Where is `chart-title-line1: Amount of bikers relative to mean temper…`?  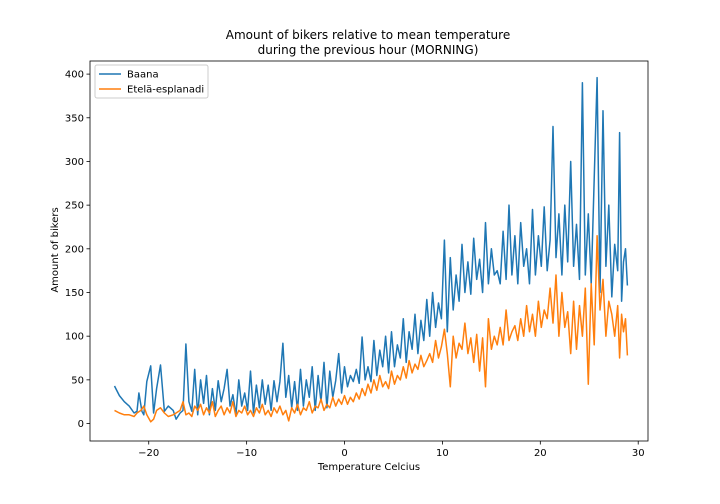
chart-title-line1: Amount of bikers relative to mean temper… is located at coordinates (368, 35).